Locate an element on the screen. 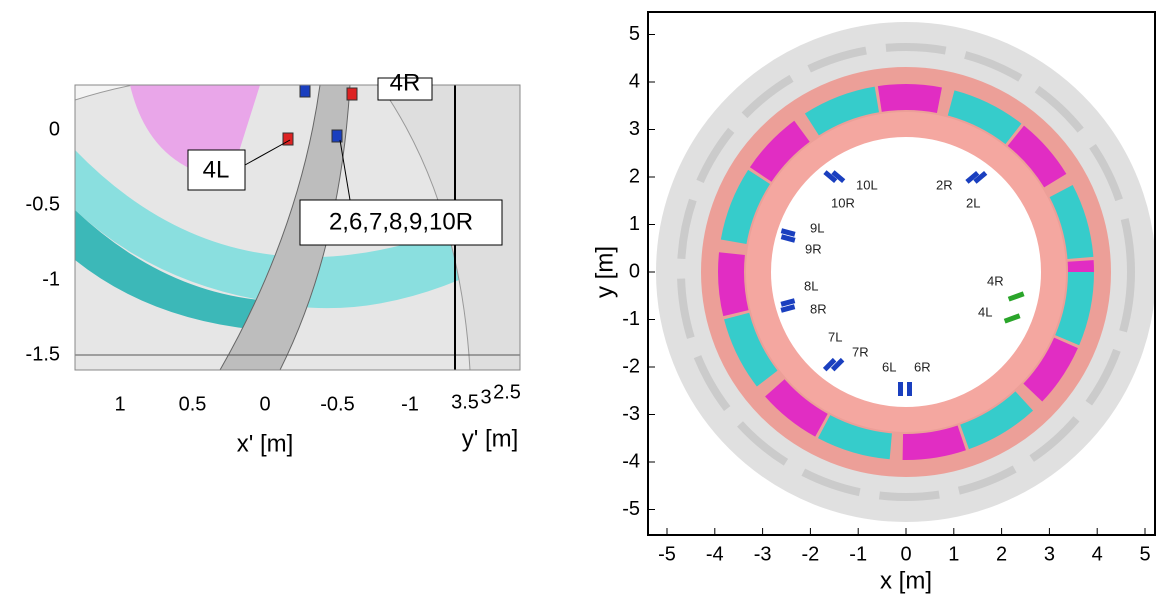 This screenshot has height=608, width=1169. y-tick-label: -3 is located at coordinates (631, 414).